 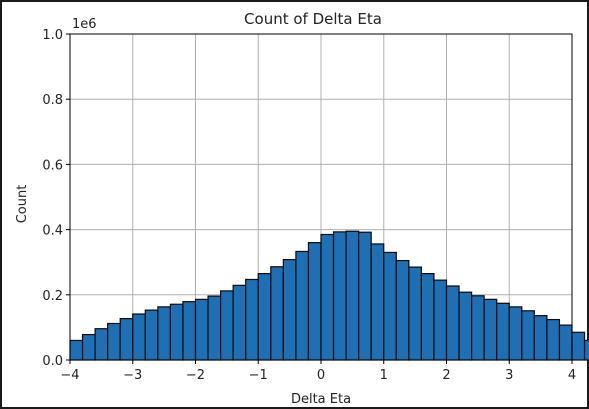 What do you see at coordinates (52, 296) in the screenshot?
I see `y-tick-label: 0.2` at bounding box center [52, 296].